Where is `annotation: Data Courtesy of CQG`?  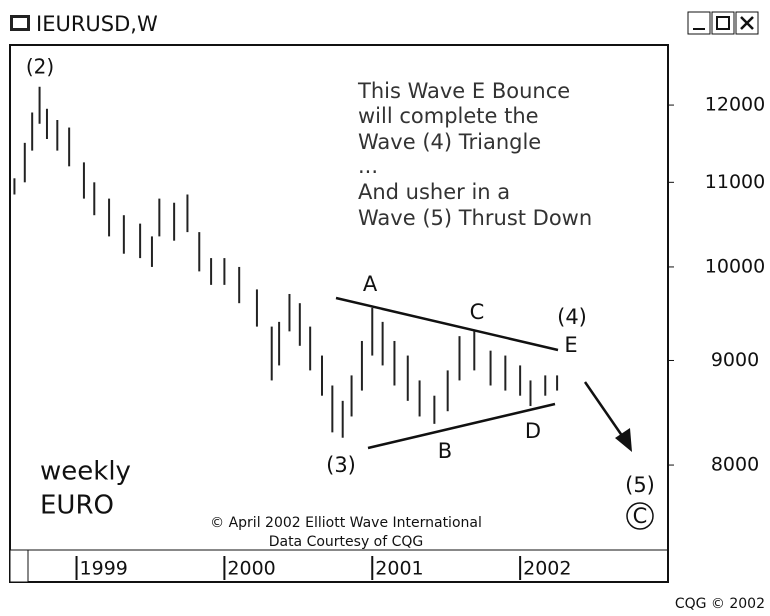
annotation: Data Courtesy of CQG is located at coordinates (346, 542).